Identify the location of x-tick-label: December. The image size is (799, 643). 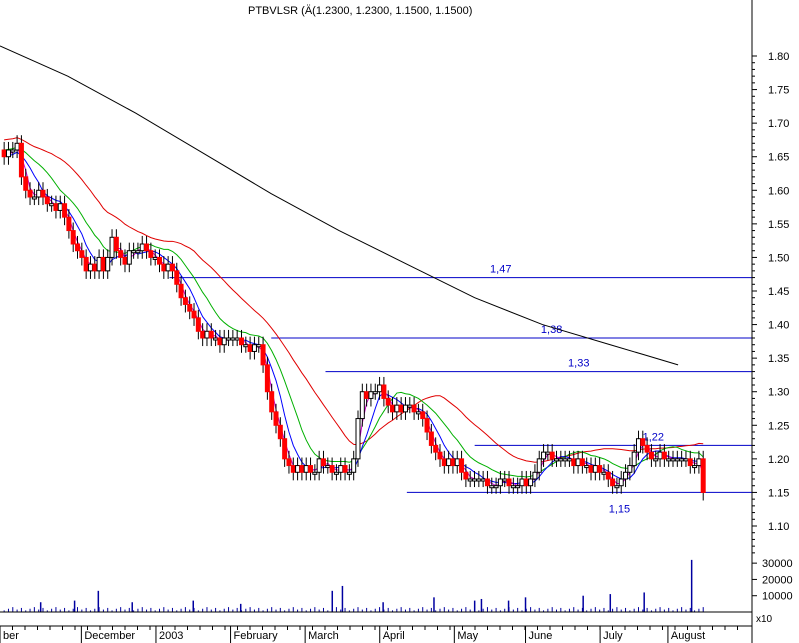
(109, 636).